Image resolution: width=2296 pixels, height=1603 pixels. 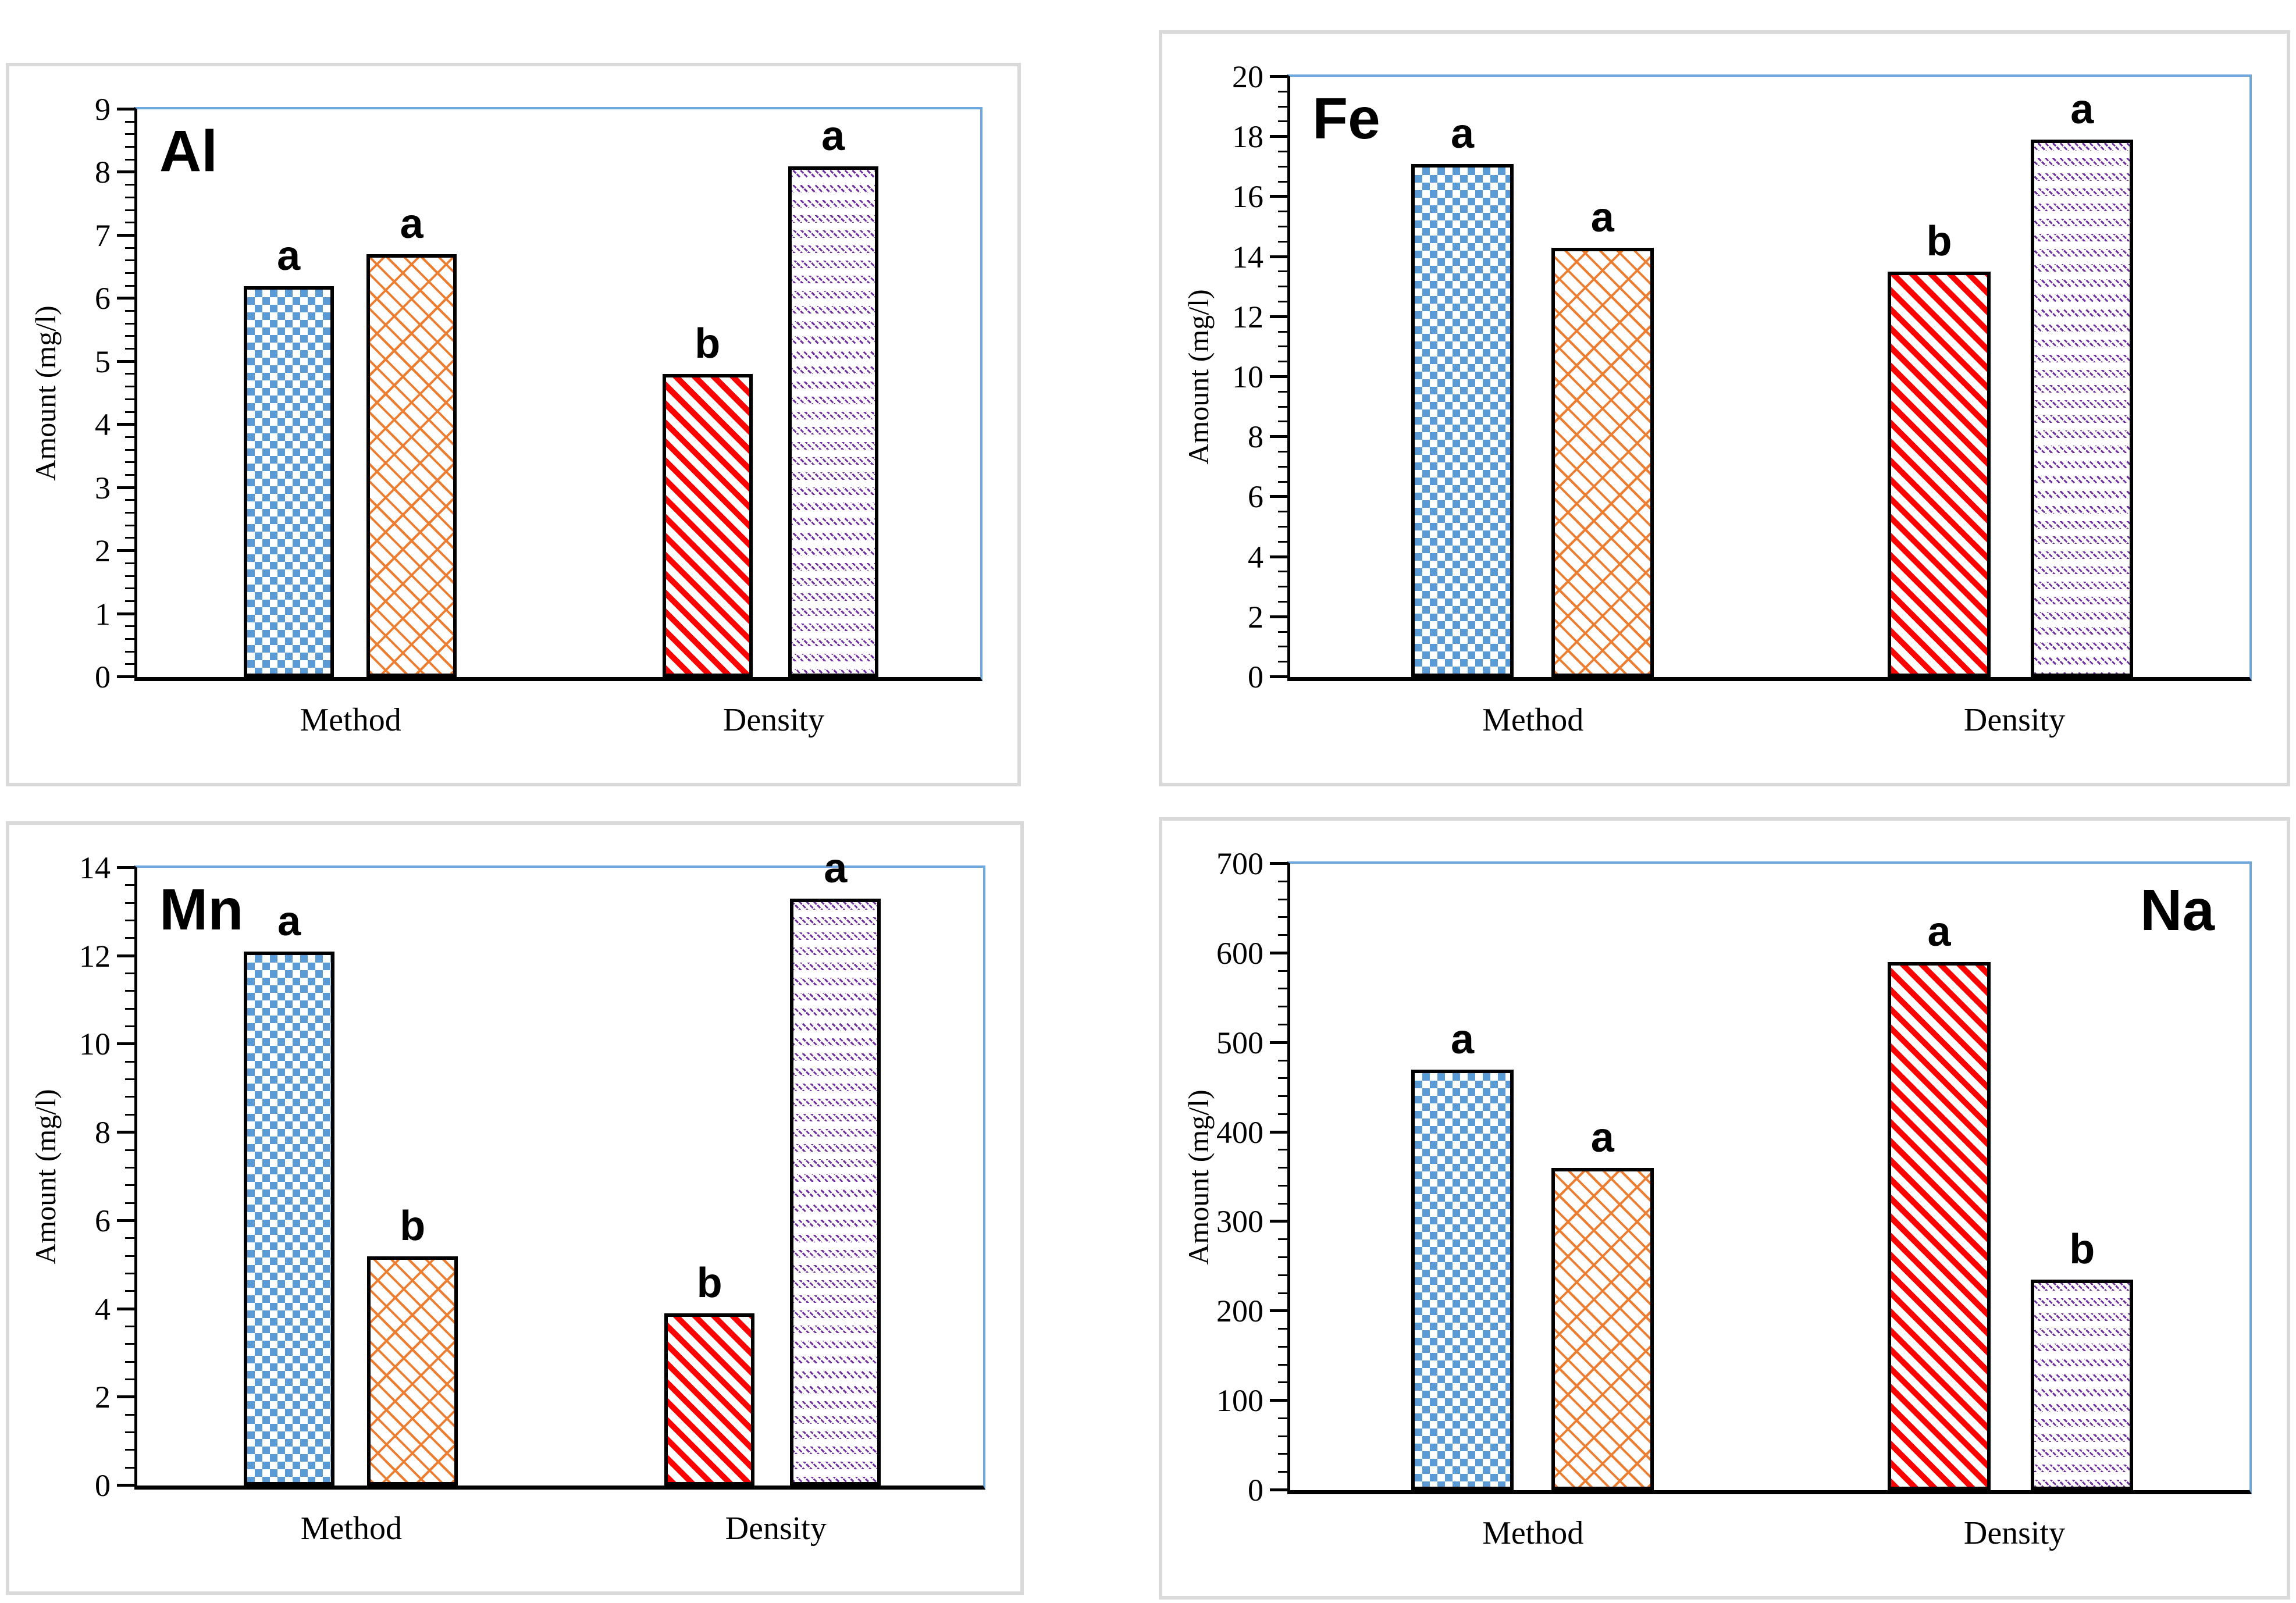 What do you see at coordinates (103, 1220) in the screenshot?
I see `y-tick-label: 6` at bounding box center [103, 1220].